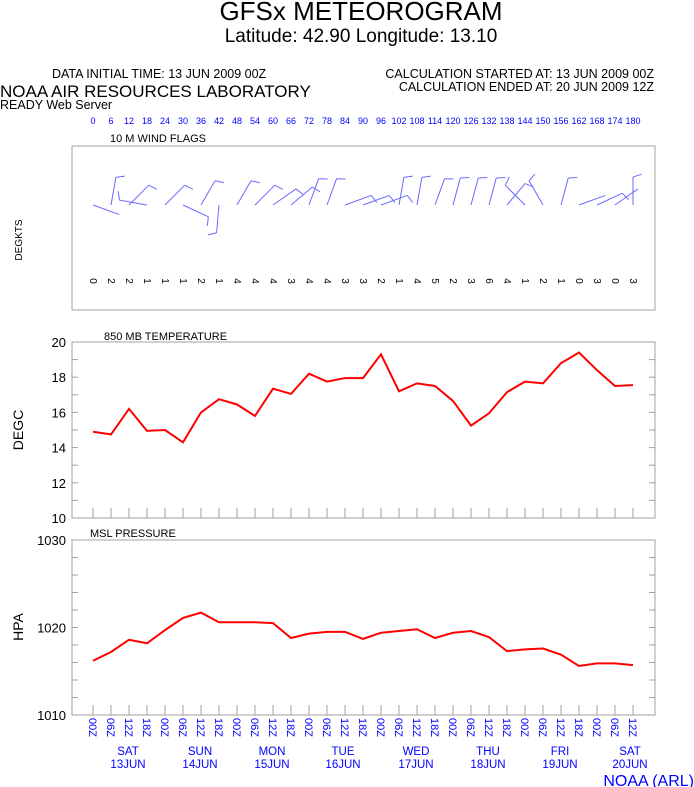  What do you see at coordinates (201, 121) in the screenshot?
I see `hour-label: 36` at bounding box center [201, 121].